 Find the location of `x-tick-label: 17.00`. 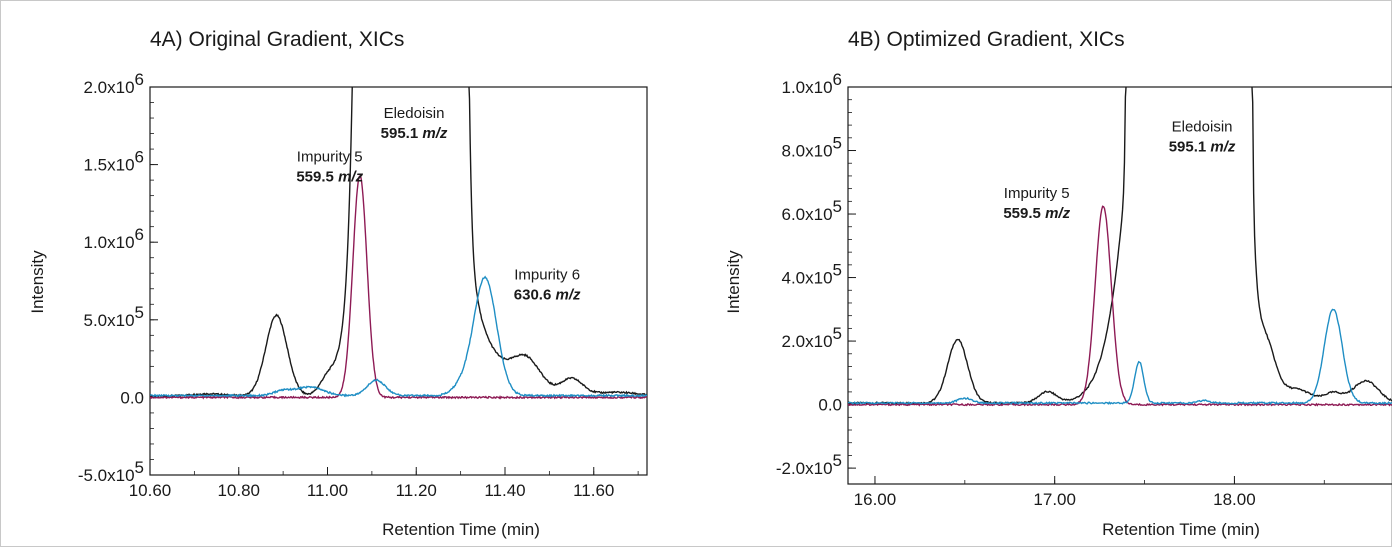

x-tick-label: 17.00 is located at coordinates (1054, 499).